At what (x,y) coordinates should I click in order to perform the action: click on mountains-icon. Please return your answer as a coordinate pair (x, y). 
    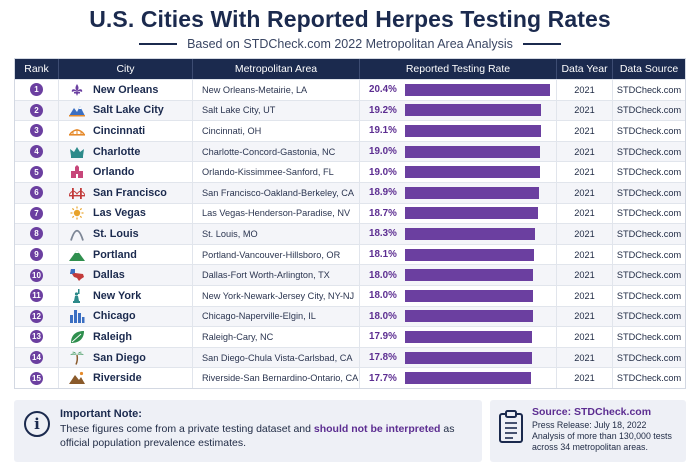
    Looking at the image, I should click on (77, 110).